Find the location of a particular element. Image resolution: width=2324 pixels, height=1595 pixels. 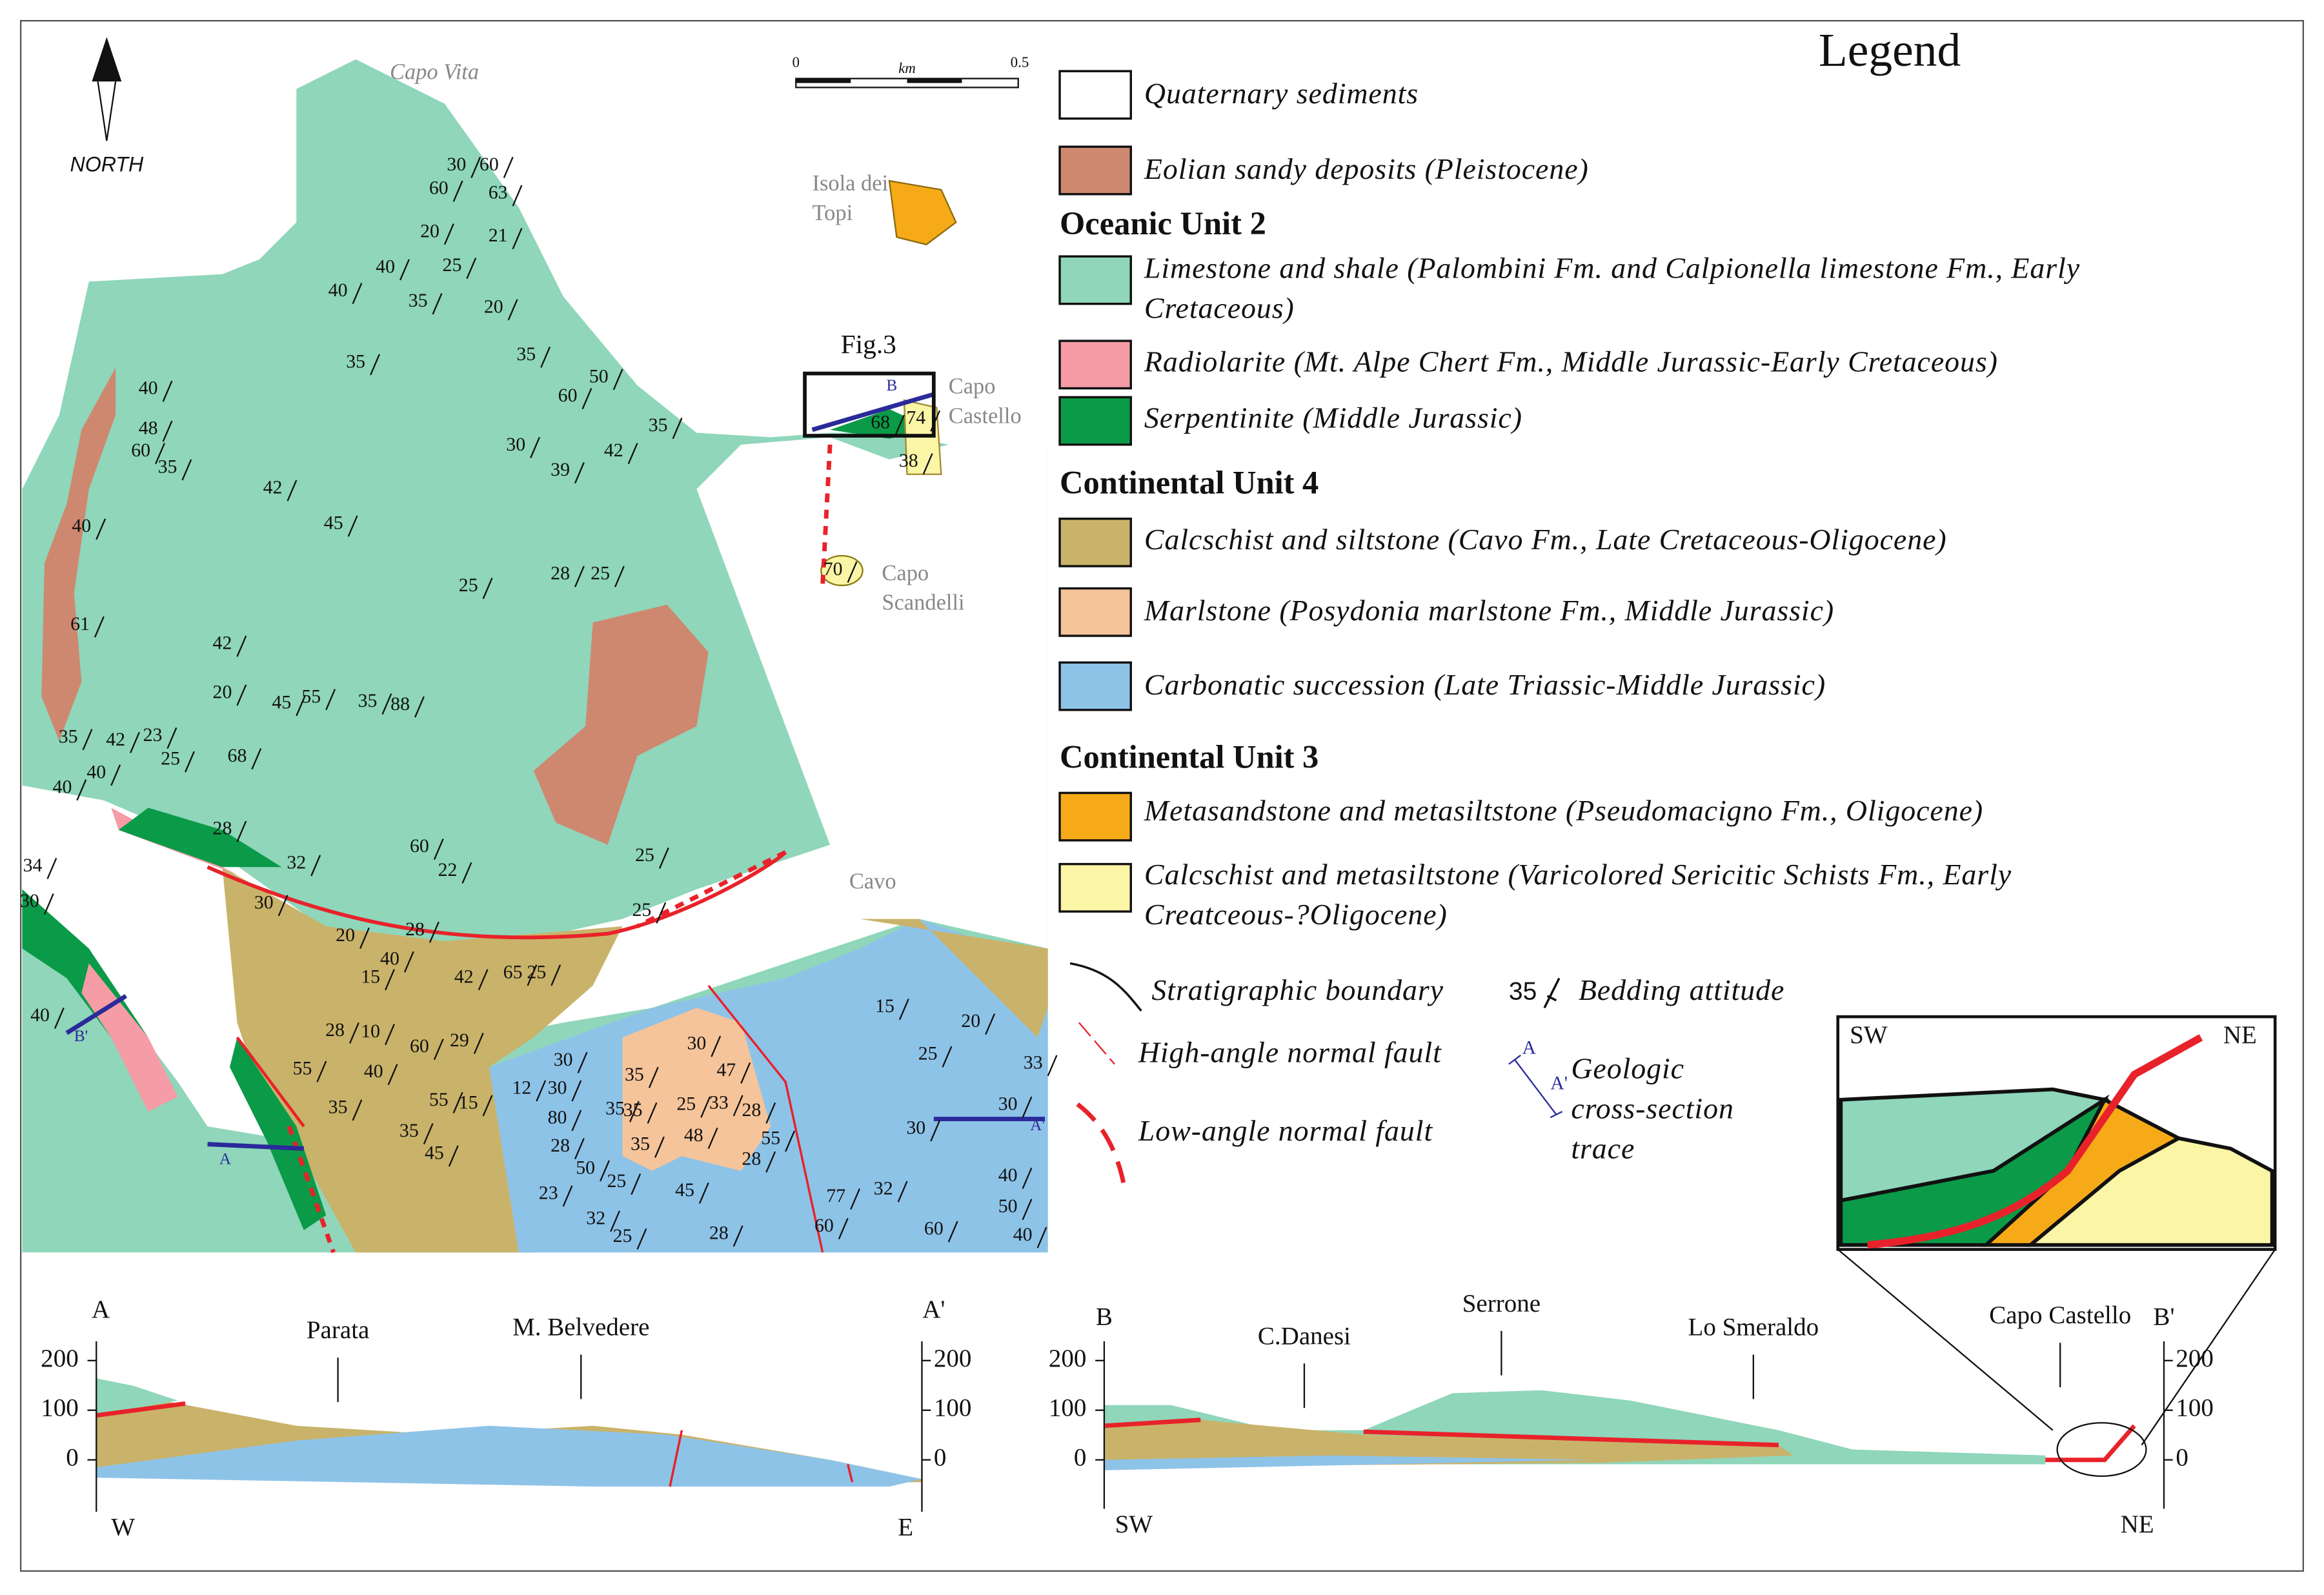

bedding-attitude: 42 is located at coordinates (223, 644).